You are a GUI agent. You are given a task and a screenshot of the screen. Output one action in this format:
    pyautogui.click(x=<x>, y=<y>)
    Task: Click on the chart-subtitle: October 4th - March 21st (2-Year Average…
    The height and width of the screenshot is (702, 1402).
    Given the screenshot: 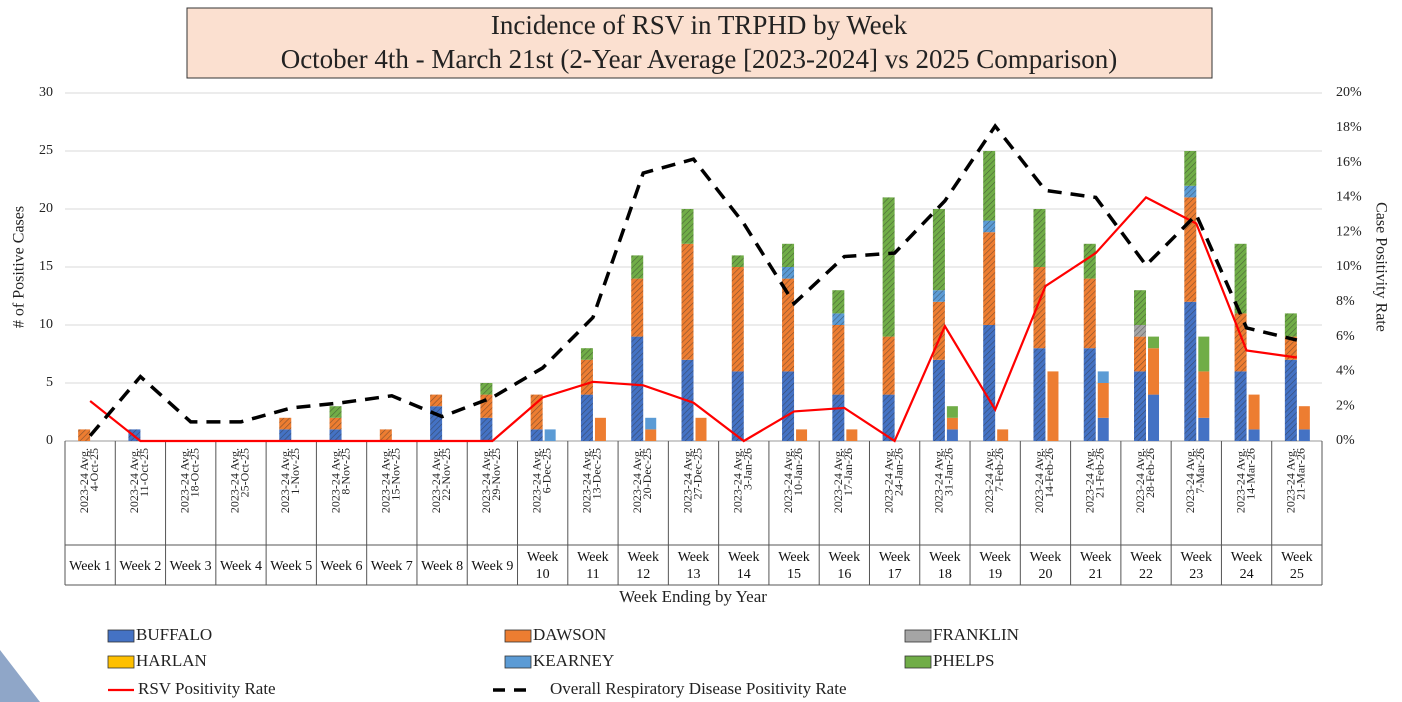 What is the action you would take?
    pyautogui.click(x=699, y=59)
    